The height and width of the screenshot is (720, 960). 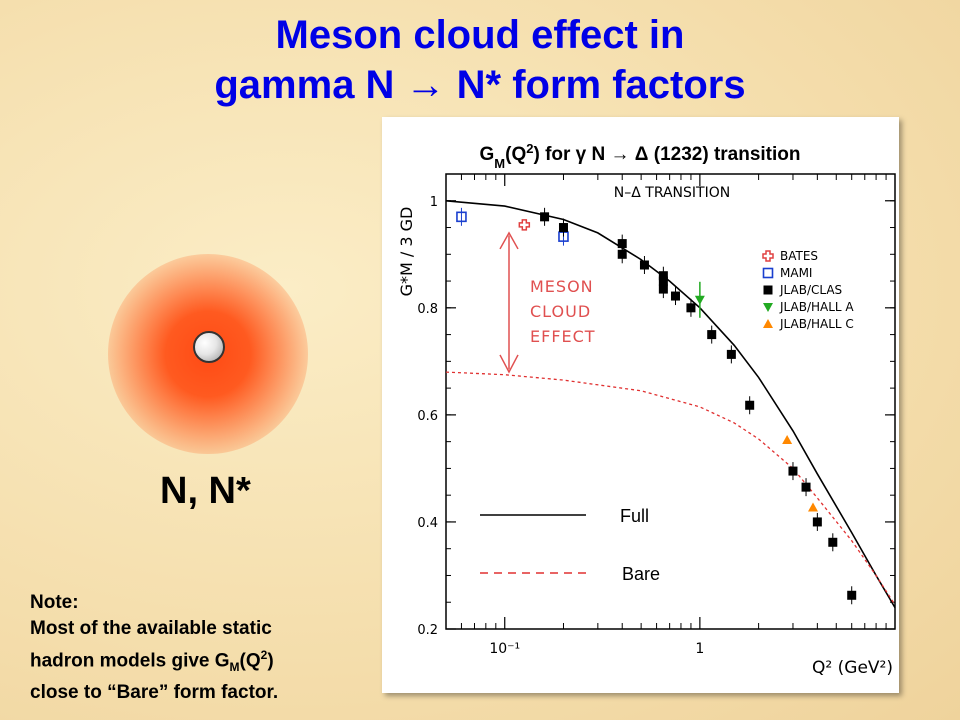 I want to click on meson-cloud-annotation: MESON, so click(x=562, y=286).